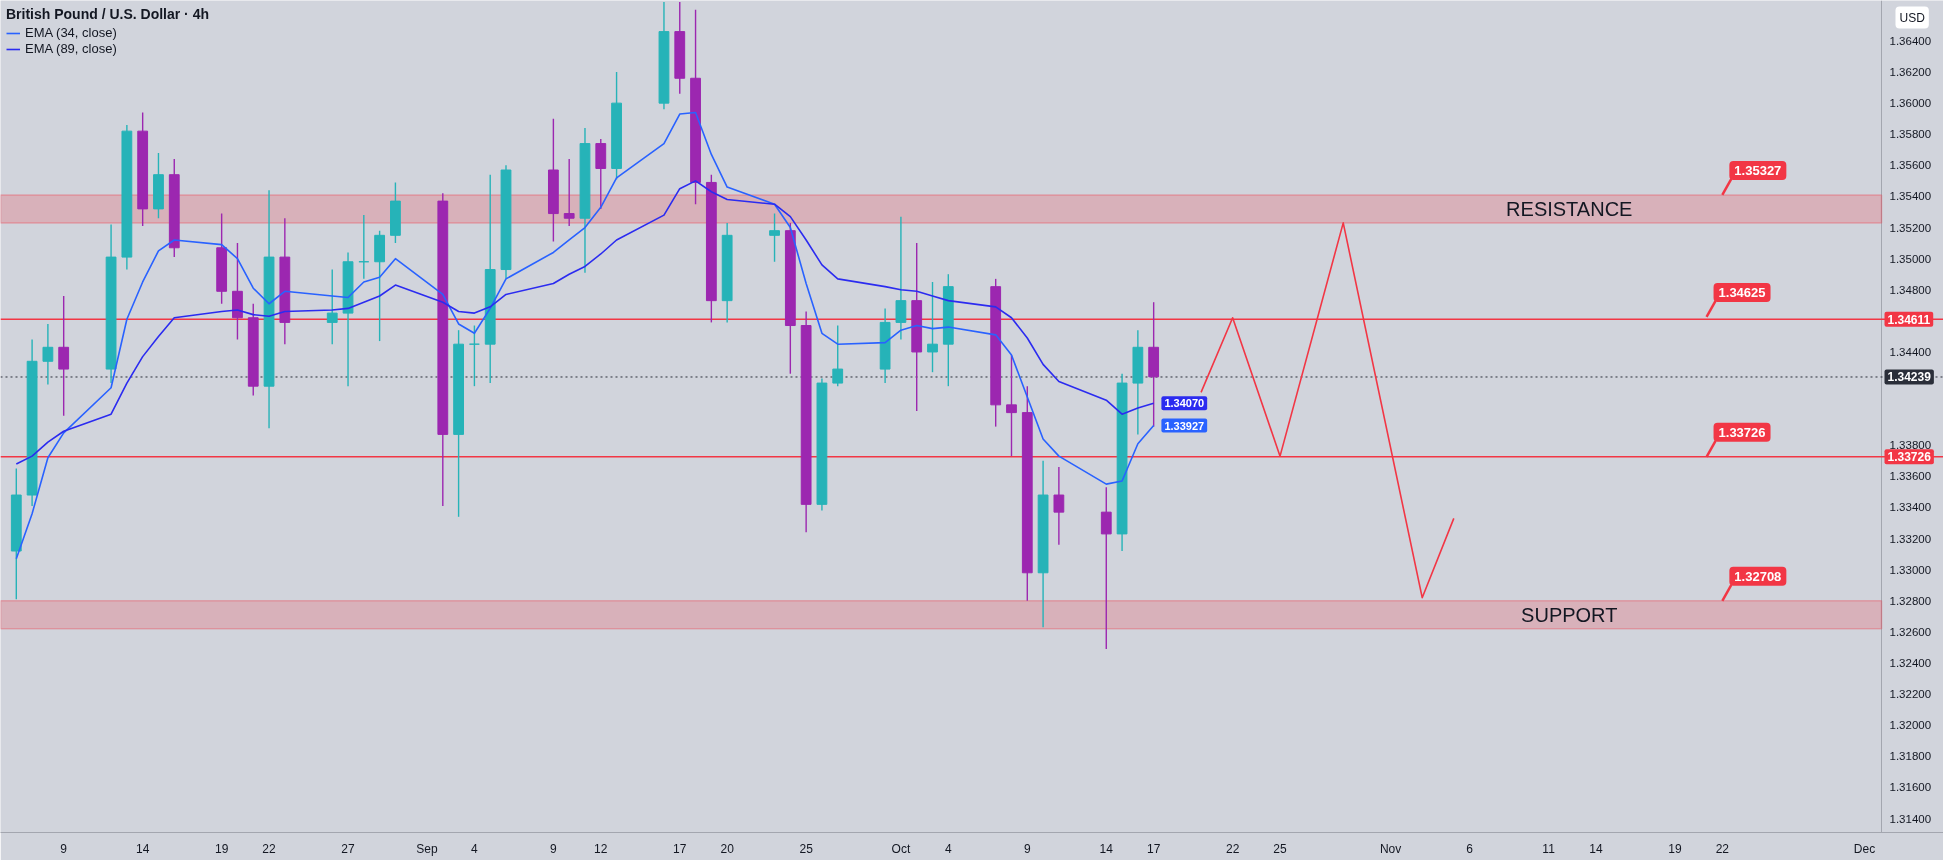  I want to click on y-tick-label: 1.36200, so click(1910, 72).